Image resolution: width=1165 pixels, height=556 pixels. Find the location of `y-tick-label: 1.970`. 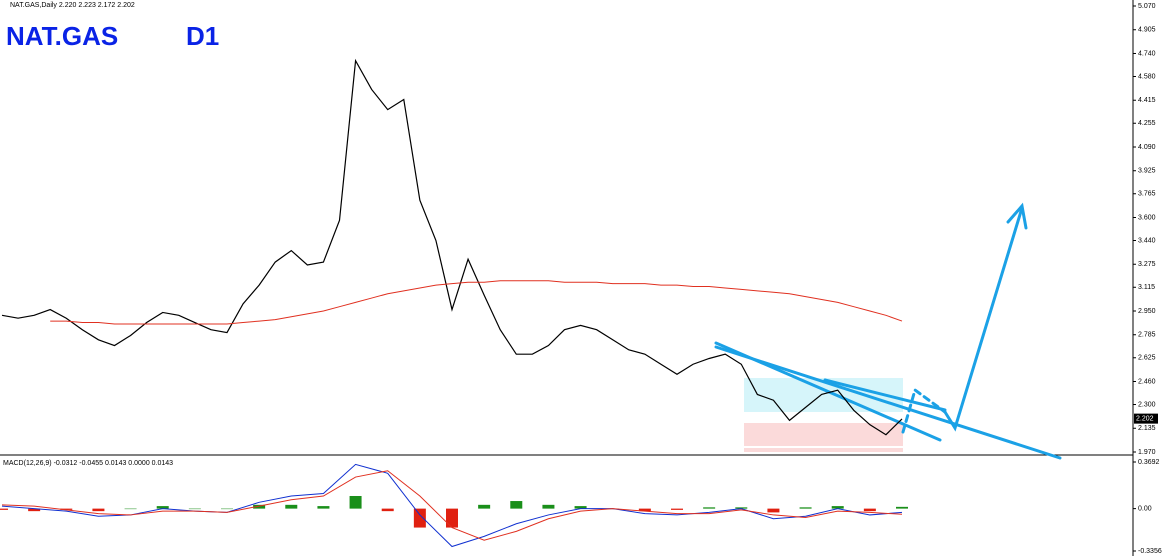

y-tick-label: 1.970 is located at coordinates (1147, 452).